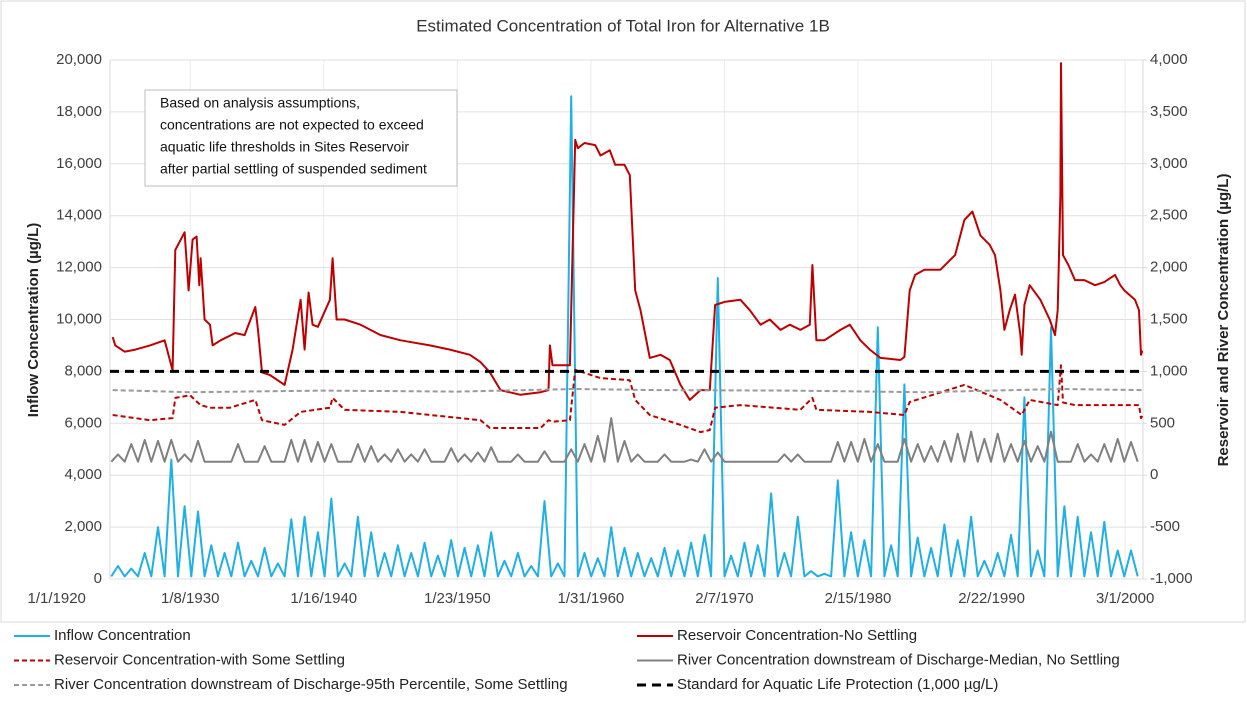  Describe the element at coordinates (33, 320) in the screenshot. I see `y-axis-title: Inflow Concentration (µg/L)` at that location.